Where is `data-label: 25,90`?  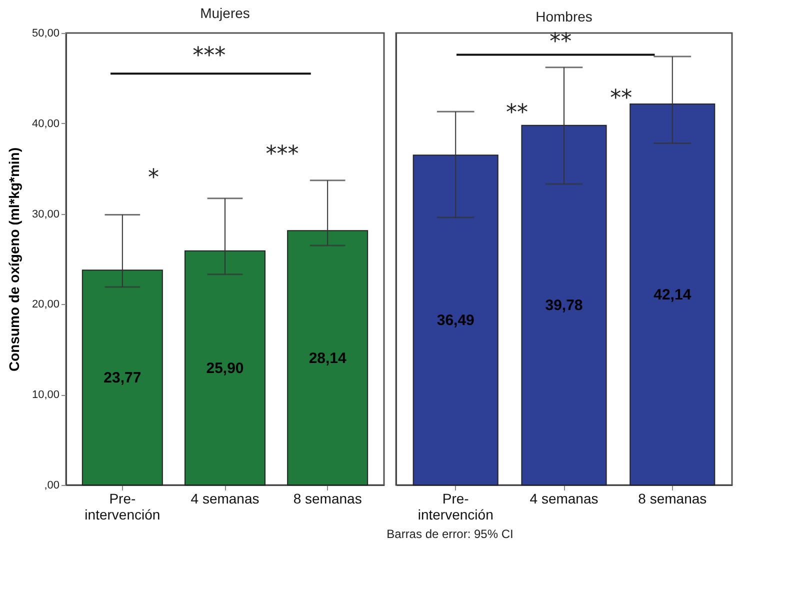
data-label: 25,90 is located at coordinates (225, 368).